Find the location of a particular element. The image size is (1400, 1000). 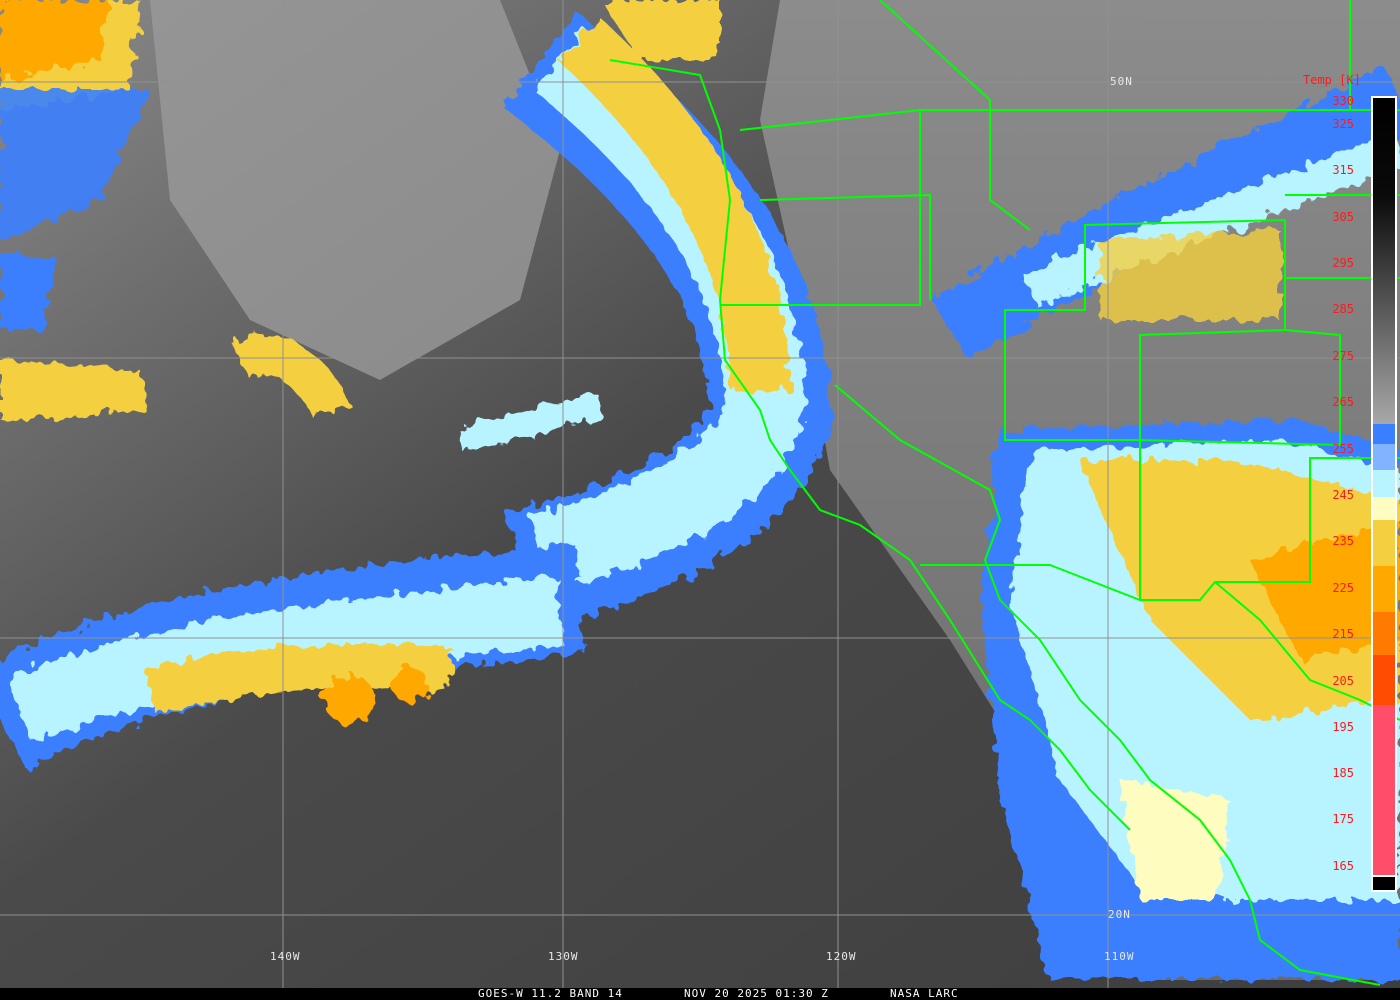

colorbar-tick-label: 165 is located at coordinates (1343, 866).